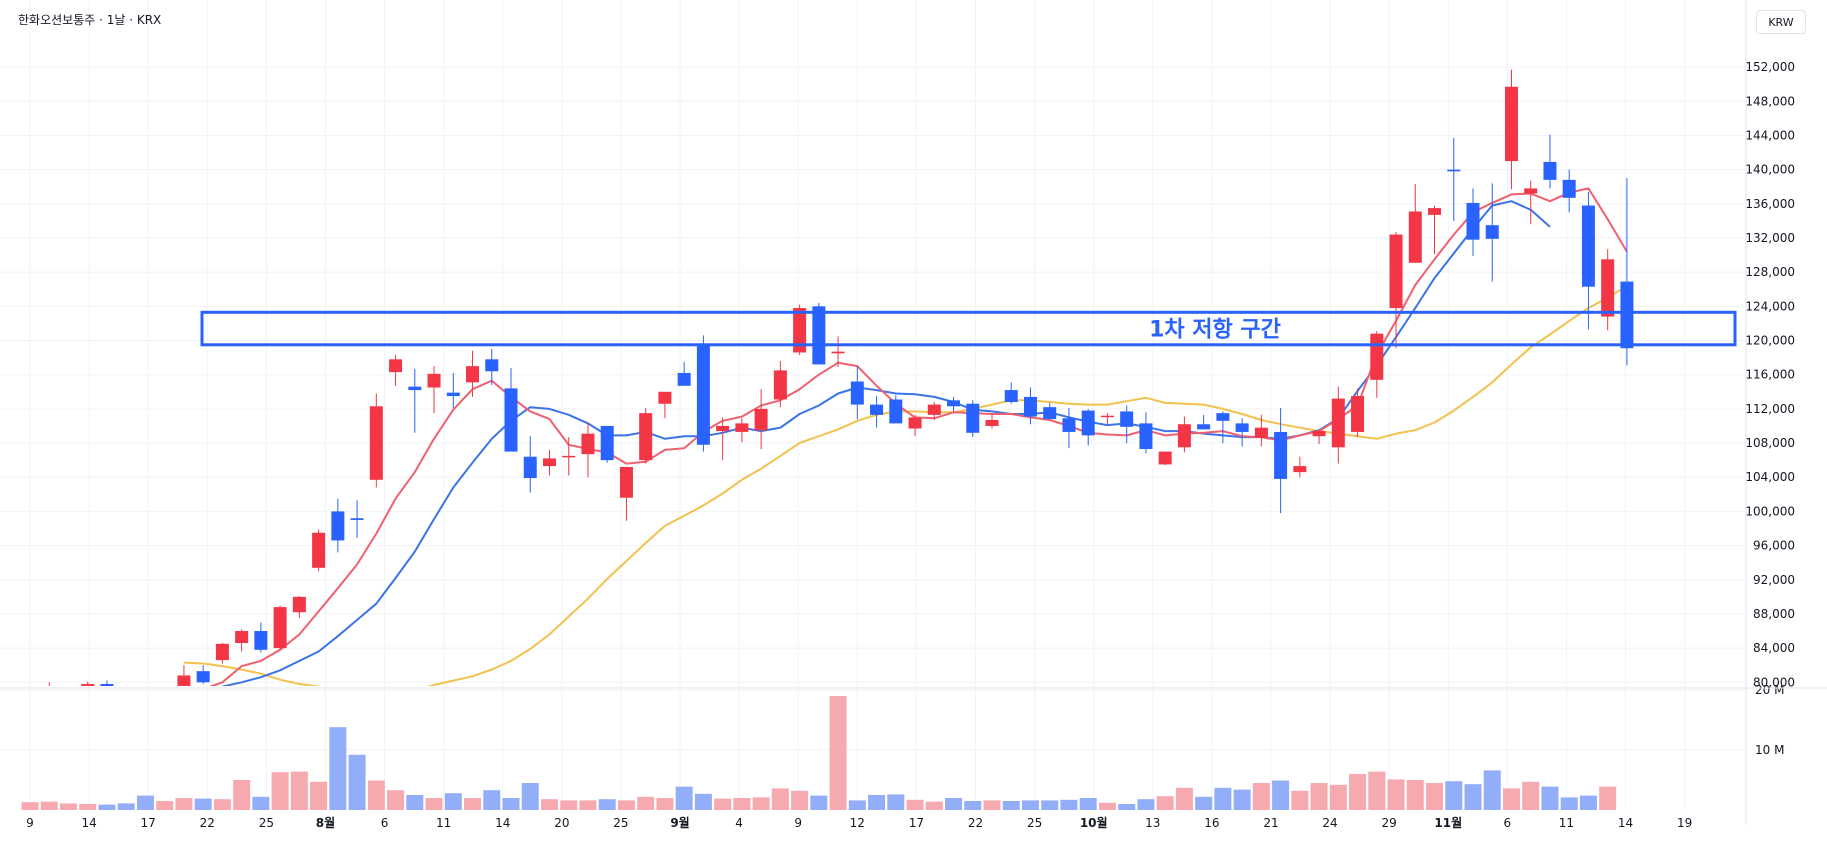  Describe the element at coordinates (1774, 546) in the screenshot. I see `price-tick-label: 96,000` at that location.